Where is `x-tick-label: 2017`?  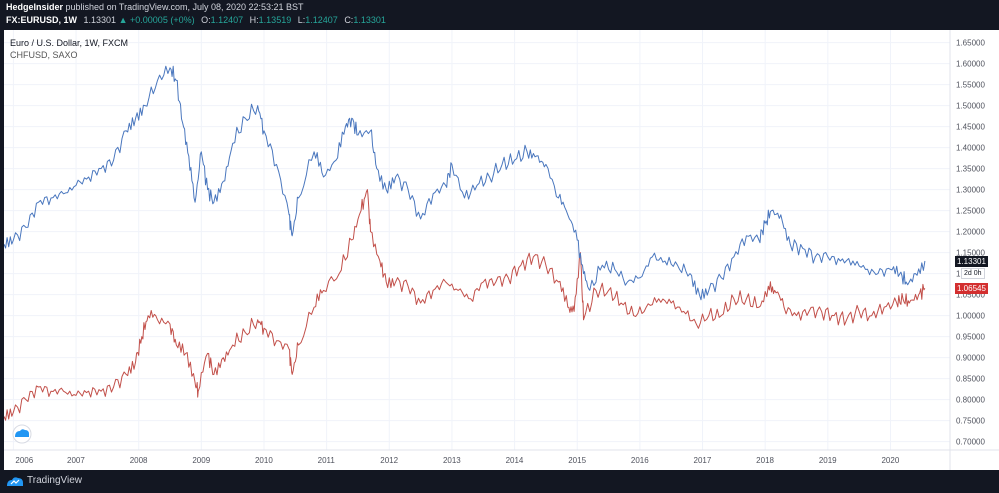 x-tick-label: 2017 is located at coordinates (703, 460).